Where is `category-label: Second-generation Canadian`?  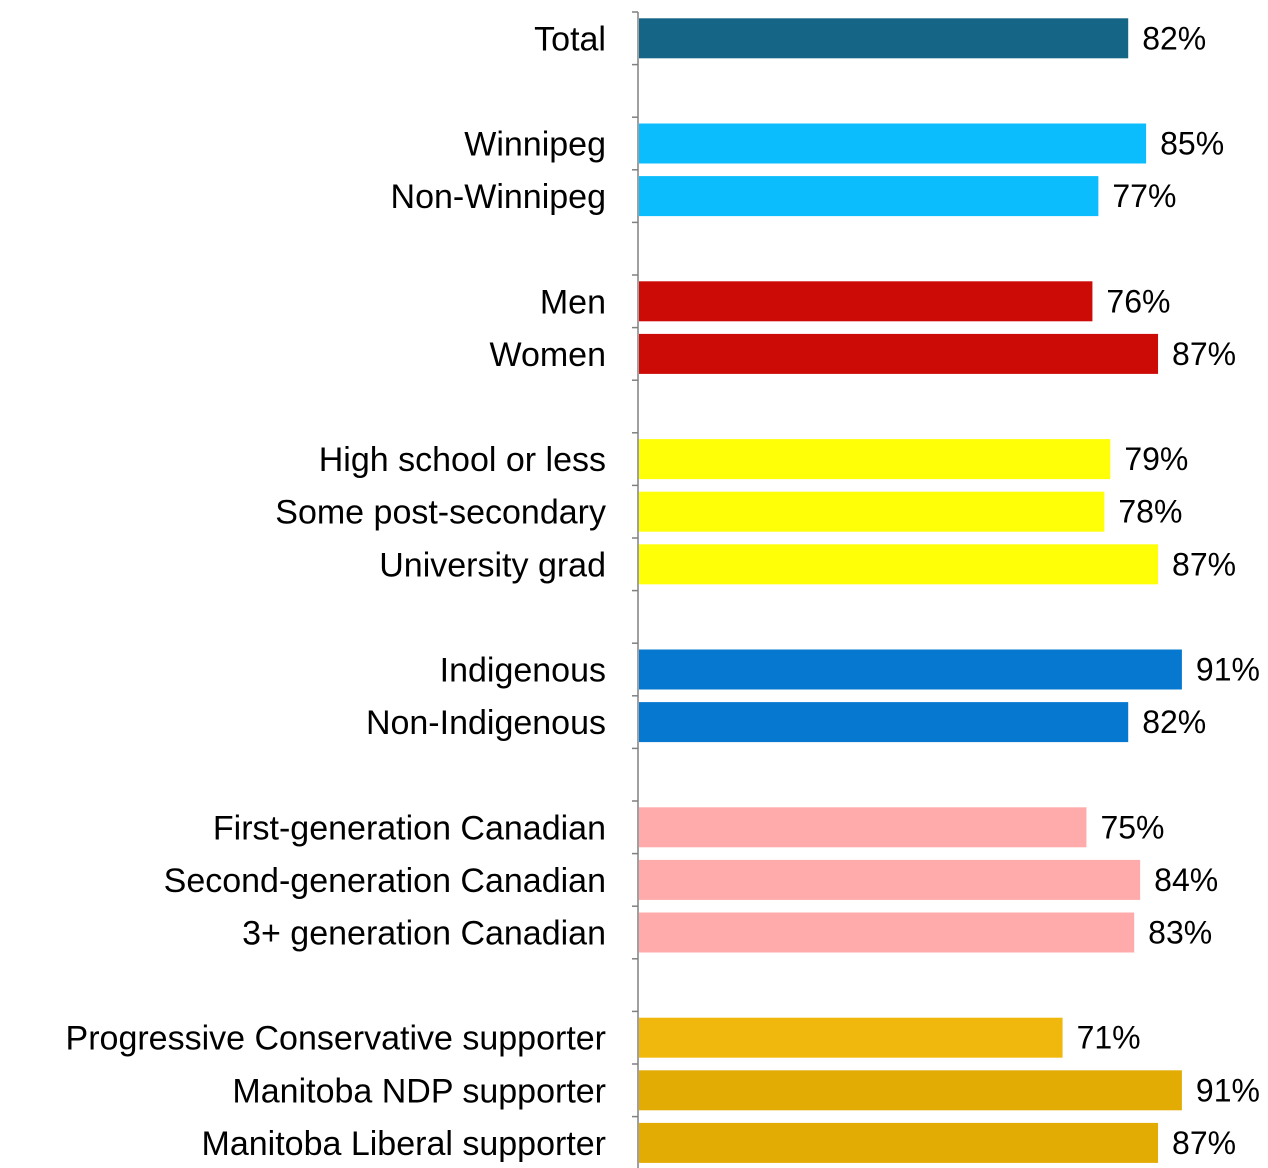
category-label: Second-generation Canadian is located at coordinates (385, 881).